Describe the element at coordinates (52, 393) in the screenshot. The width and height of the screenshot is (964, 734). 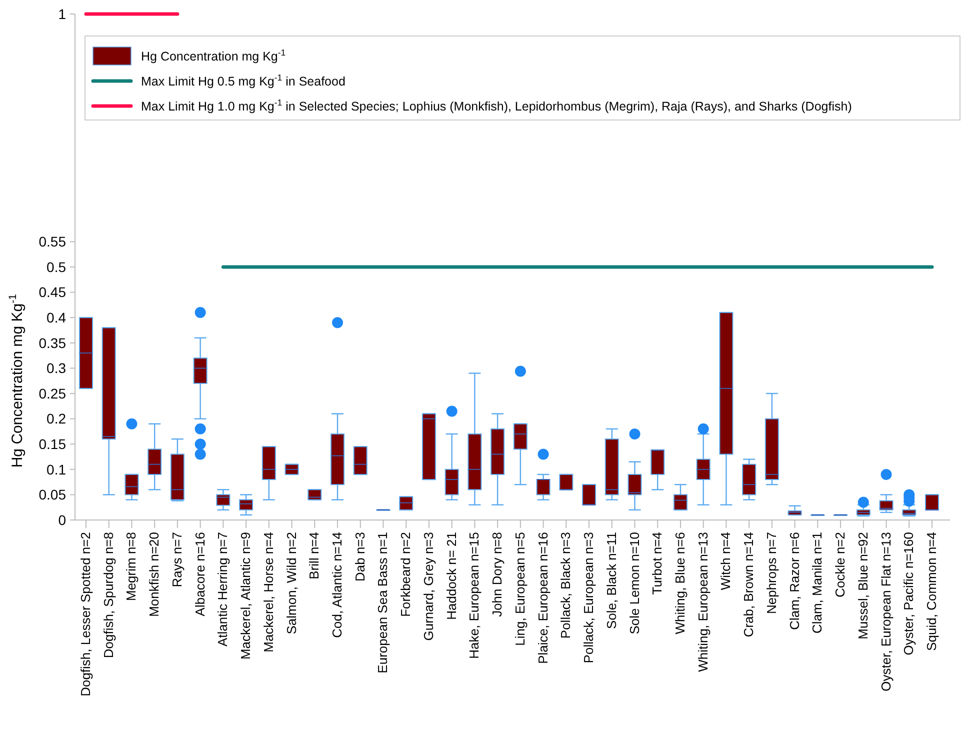
I see `y-tick-label: 0.25` at that location.